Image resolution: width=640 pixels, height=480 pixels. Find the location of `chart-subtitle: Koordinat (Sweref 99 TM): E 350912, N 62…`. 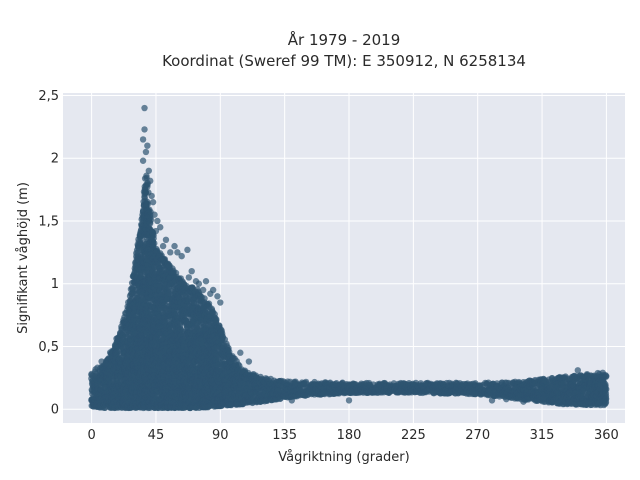

chart-subtitle: Koordinat (Sweref 99 TM): E 350912, N 62… is located at coordinates (344, 61).